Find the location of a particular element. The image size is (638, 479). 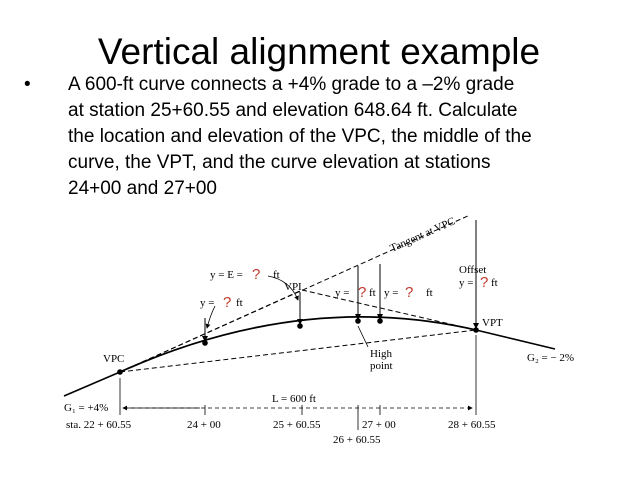

slide-title: Vertical alignment example is located at coordinates (319, 51).